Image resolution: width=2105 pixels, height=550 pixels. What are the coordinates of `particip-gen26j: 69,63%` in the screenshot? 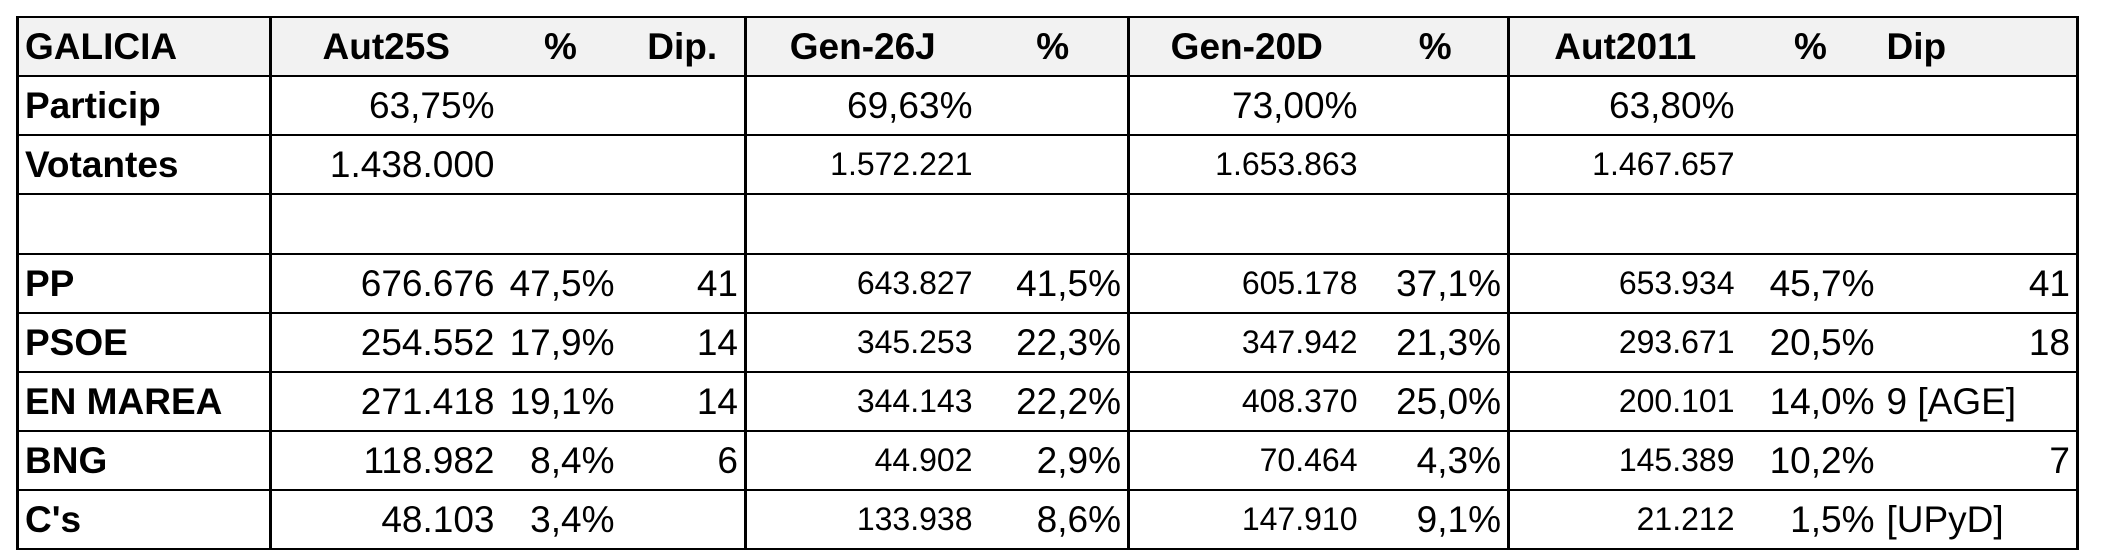 It's located at (861, 105).